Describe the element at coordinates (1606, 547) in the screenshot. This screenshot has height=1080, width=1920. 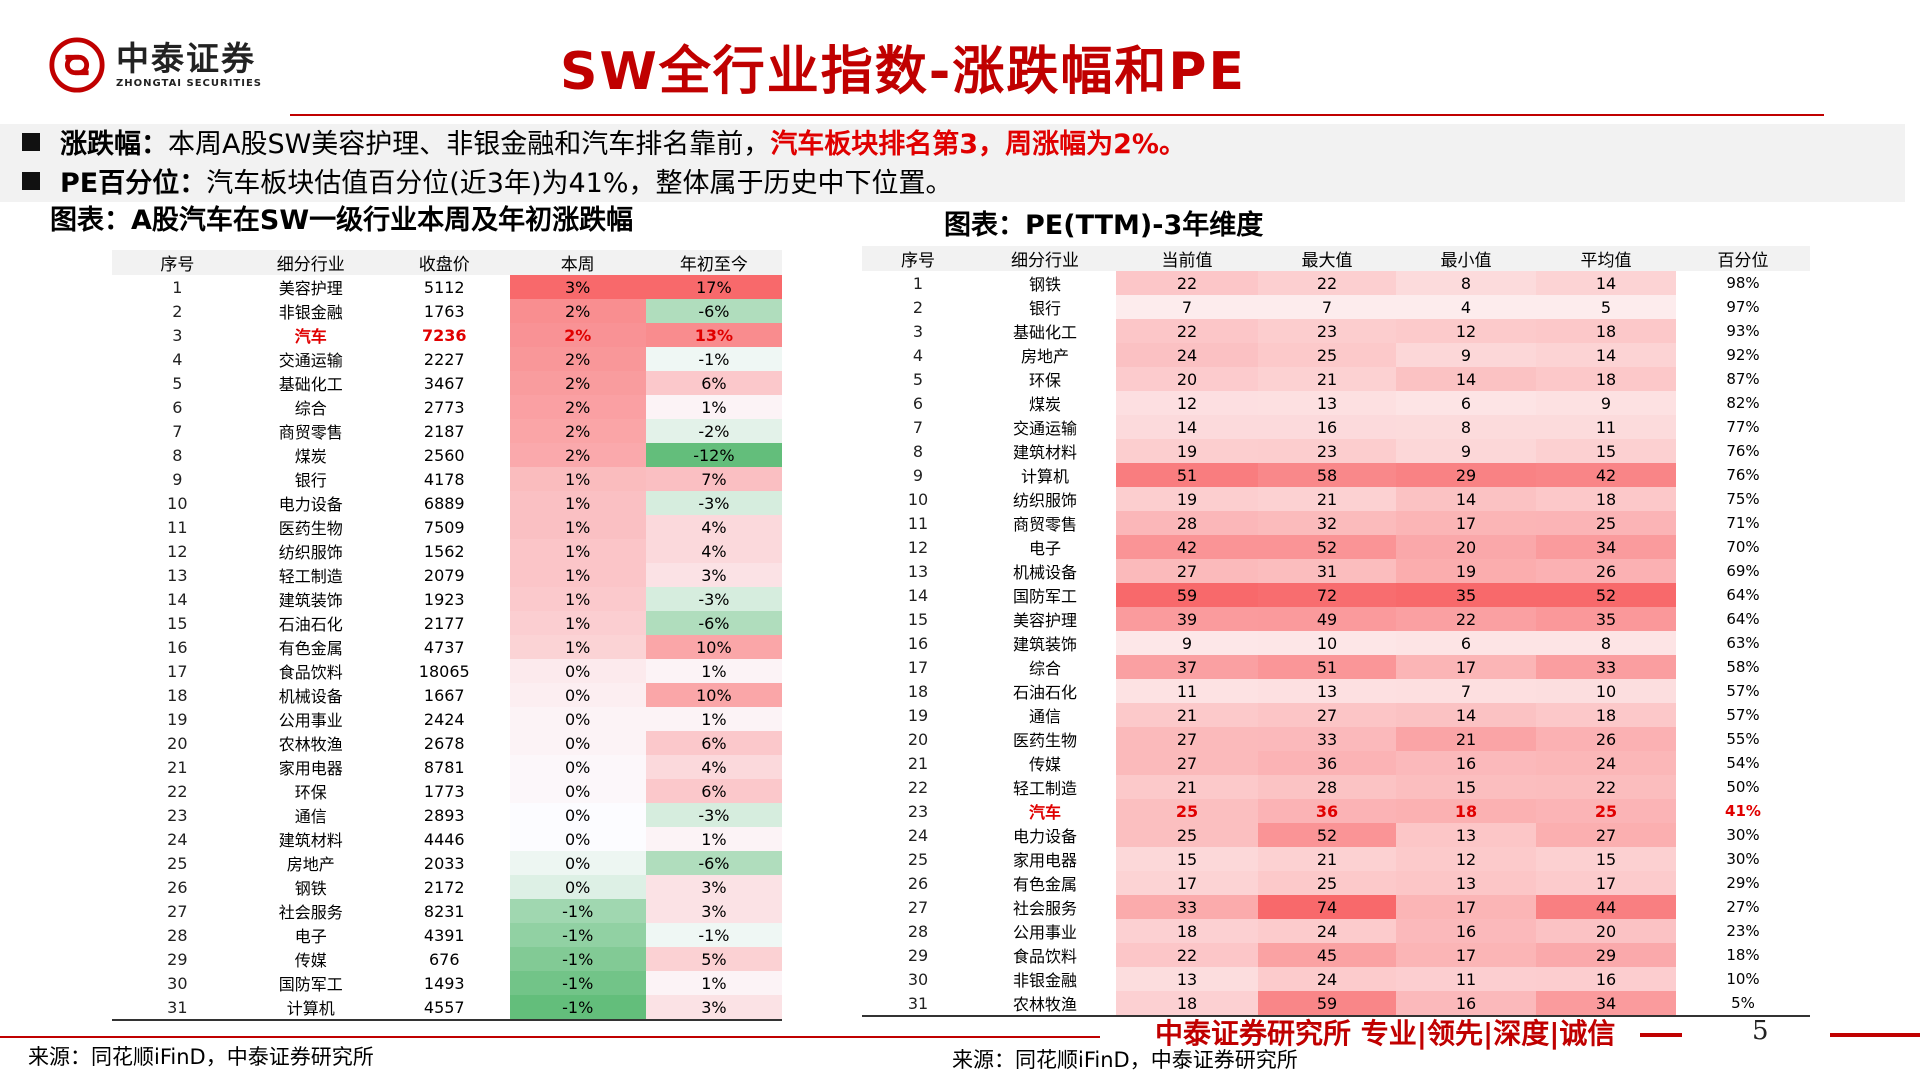
I see `pe-average: 34` at that location.